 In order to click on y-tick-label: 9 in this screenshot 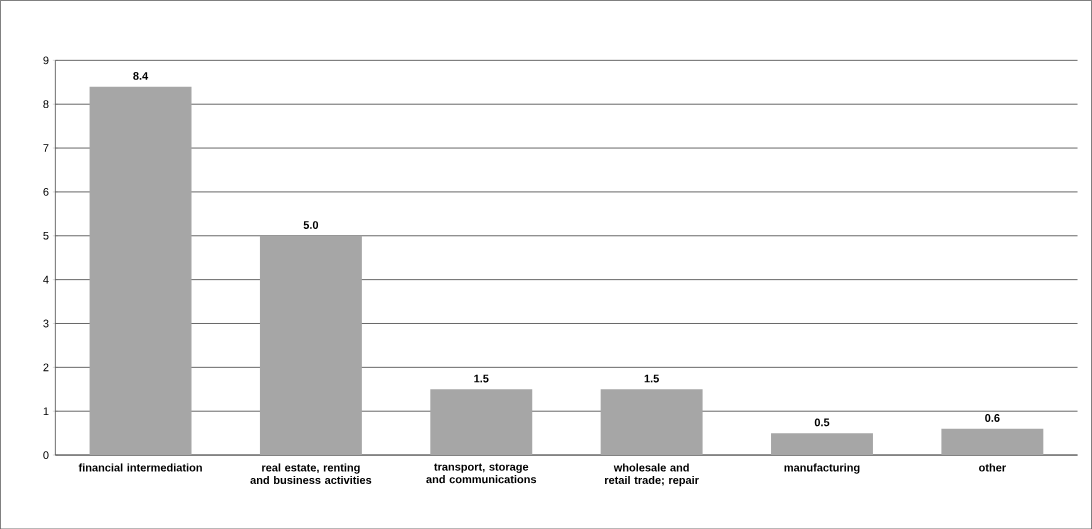, I will do `click(46, 60)`.